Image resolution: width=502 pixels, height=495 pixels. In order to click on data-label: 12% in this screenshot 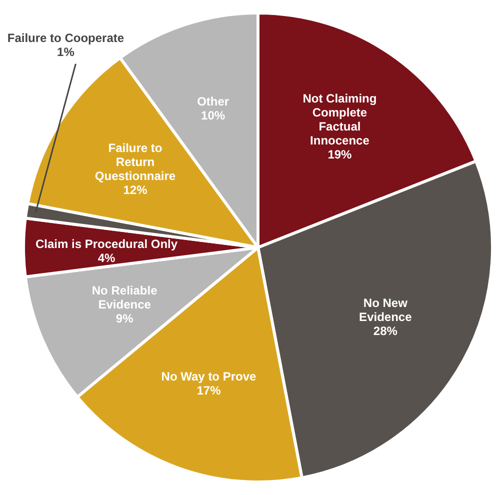, I will do `click(135, 189)`.